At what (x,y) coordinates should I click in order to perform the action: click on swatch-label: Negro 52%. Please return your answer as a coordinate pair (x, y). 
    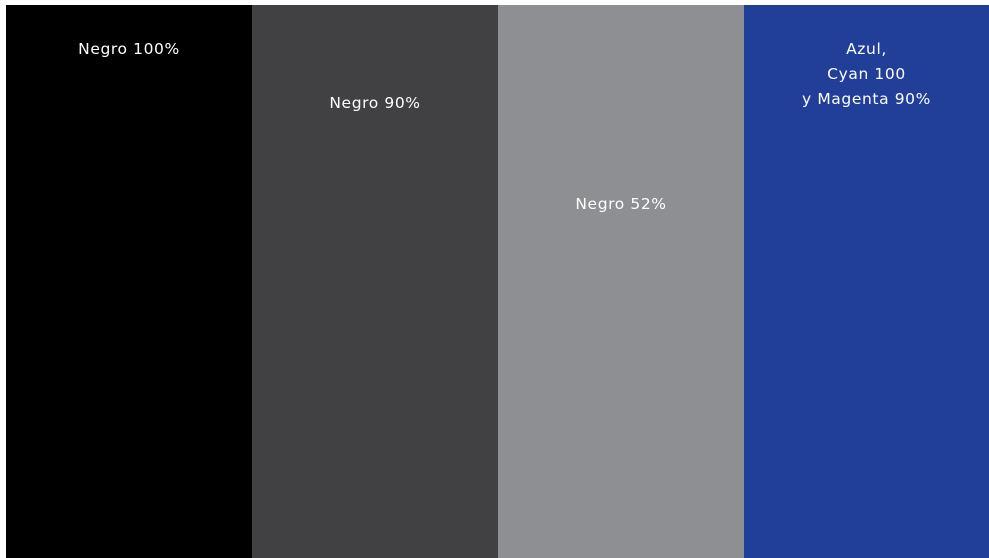
    Looking at the image, I should click on (621, 204).